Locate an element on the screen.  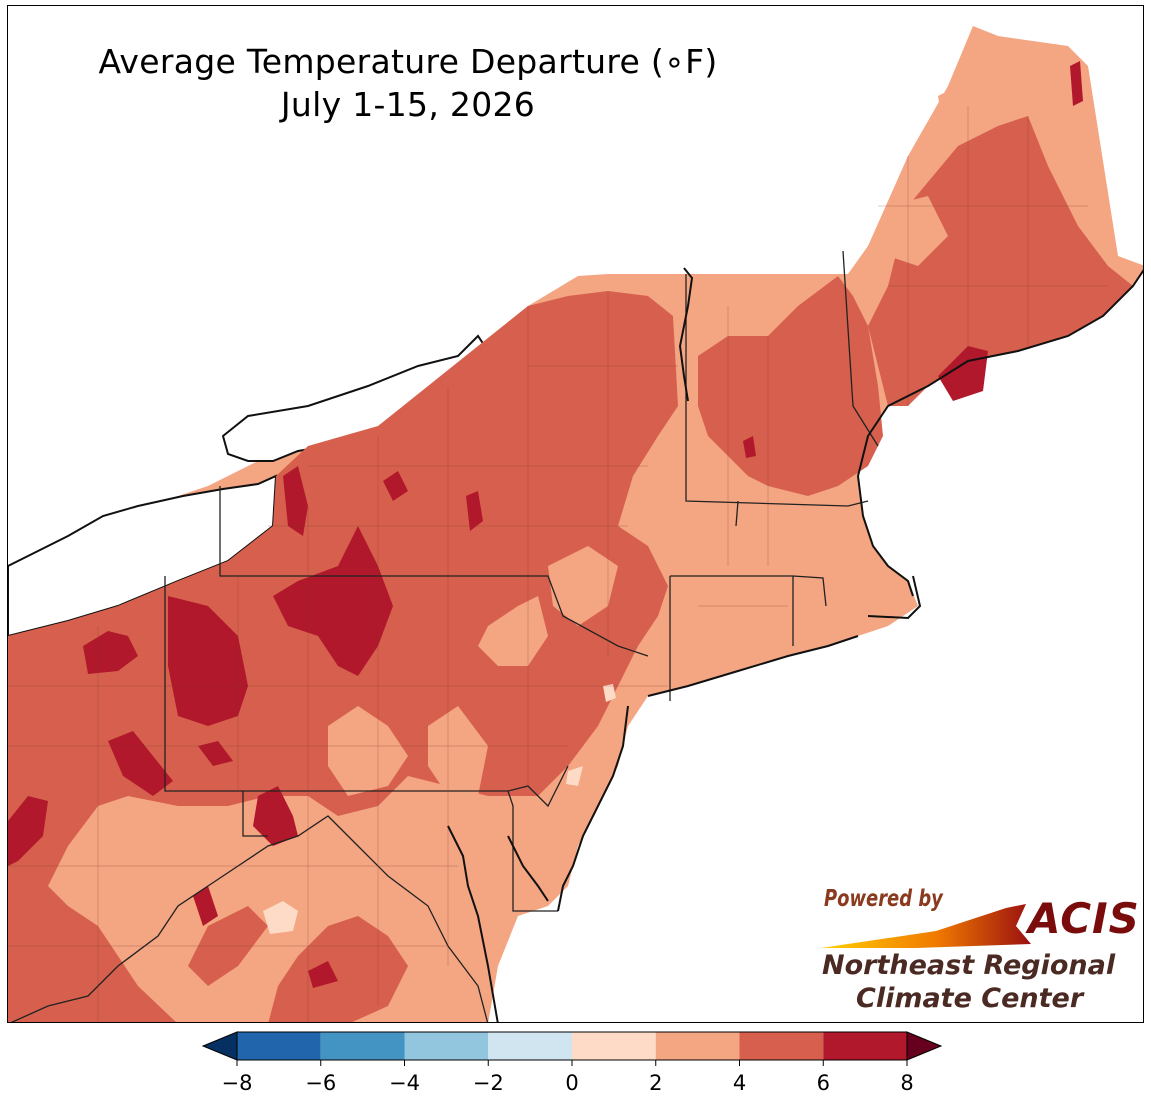
colorbar-tick-label-5: 2 is located at coordinates (655, 1083).